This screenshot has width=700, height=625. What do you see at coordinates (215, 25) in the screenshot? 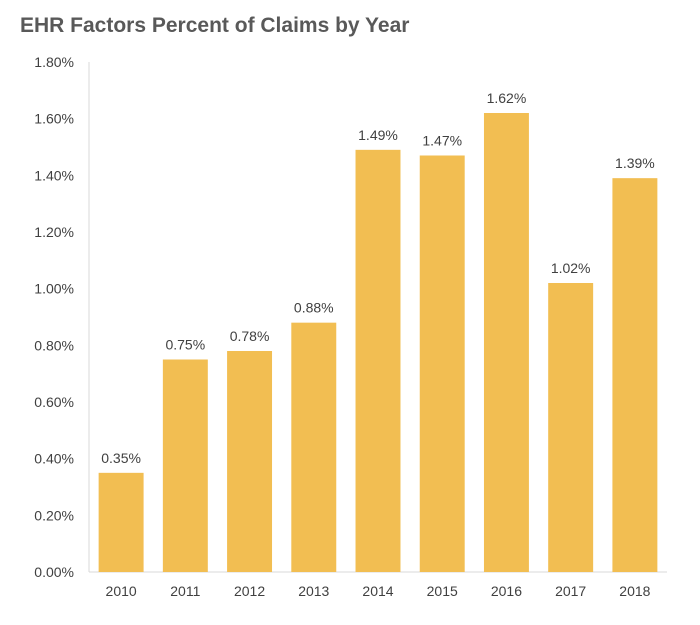
I see `chart-title: EHR Factors Percent of Claims by Year` at bounding box center [215, 25].